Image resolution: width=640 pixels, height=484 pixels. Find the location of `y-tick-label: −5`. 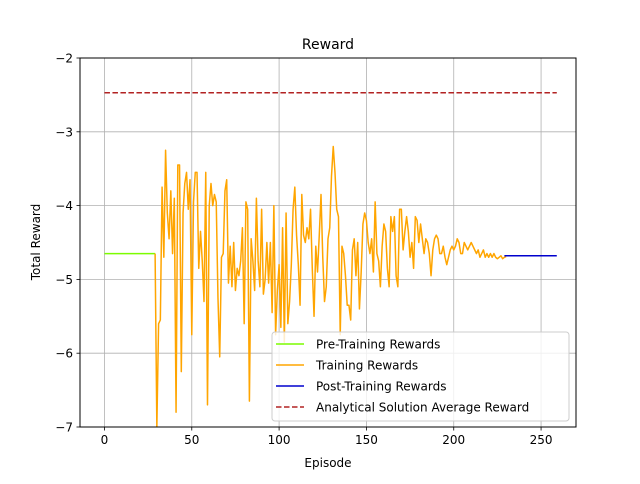

y-tick-label: −5 is located at coordinates (64, 280).